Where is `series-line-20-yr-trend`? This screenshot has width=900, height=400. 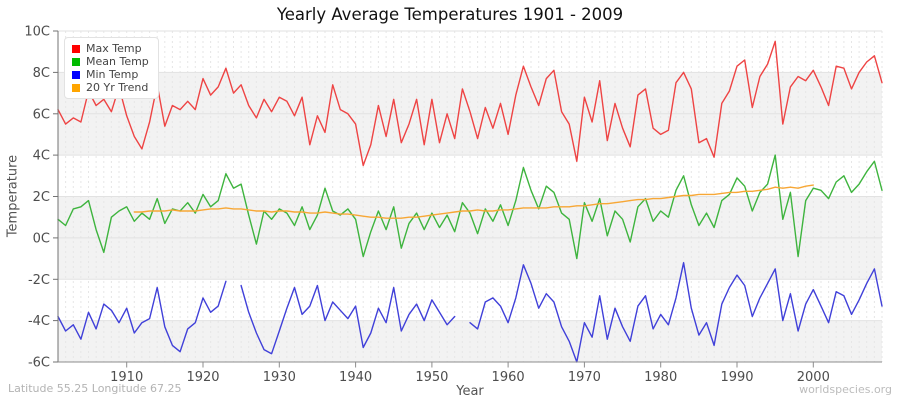
series-line-20-yr-trend is located at coordinates (473, 201).